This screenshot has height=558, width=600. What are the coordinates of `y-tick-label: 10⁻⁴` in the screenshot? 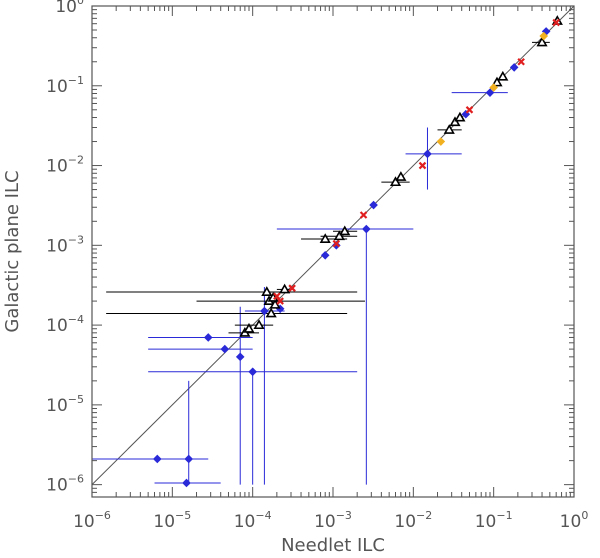 It's located at (65, 324).